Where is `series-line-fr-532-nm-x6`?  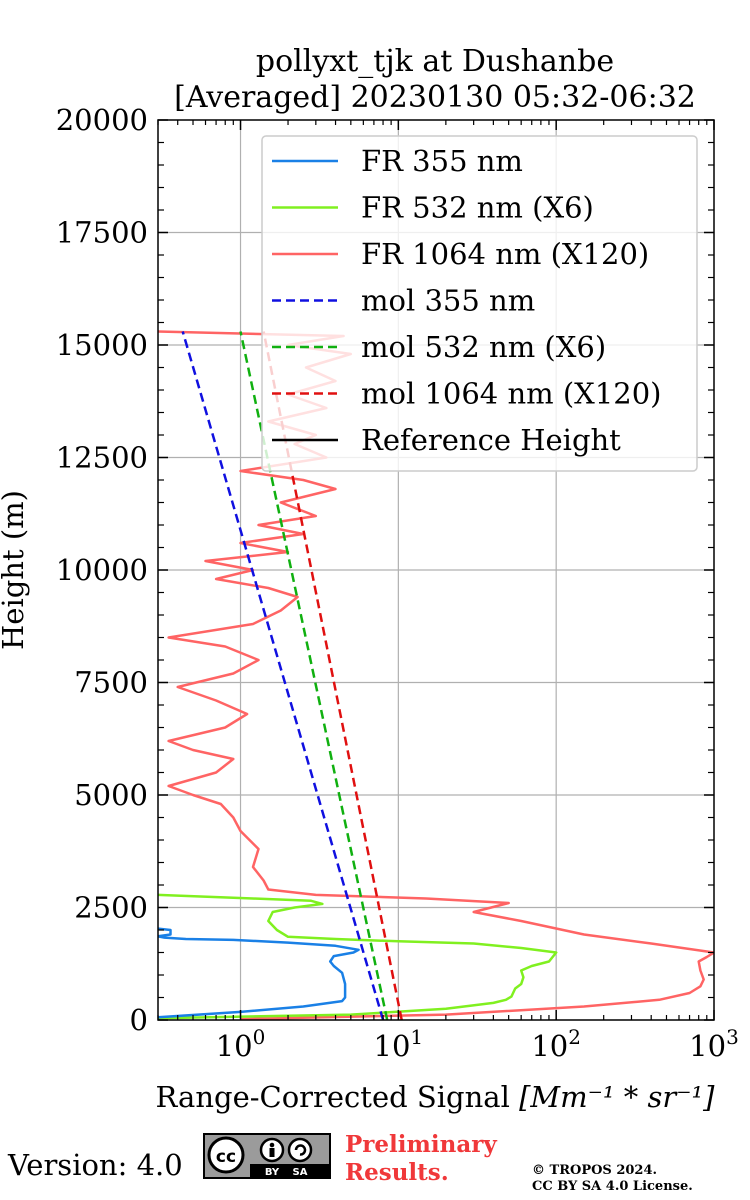
series-line-fr-532-nm-x6 is located at coordinates (358, 956).